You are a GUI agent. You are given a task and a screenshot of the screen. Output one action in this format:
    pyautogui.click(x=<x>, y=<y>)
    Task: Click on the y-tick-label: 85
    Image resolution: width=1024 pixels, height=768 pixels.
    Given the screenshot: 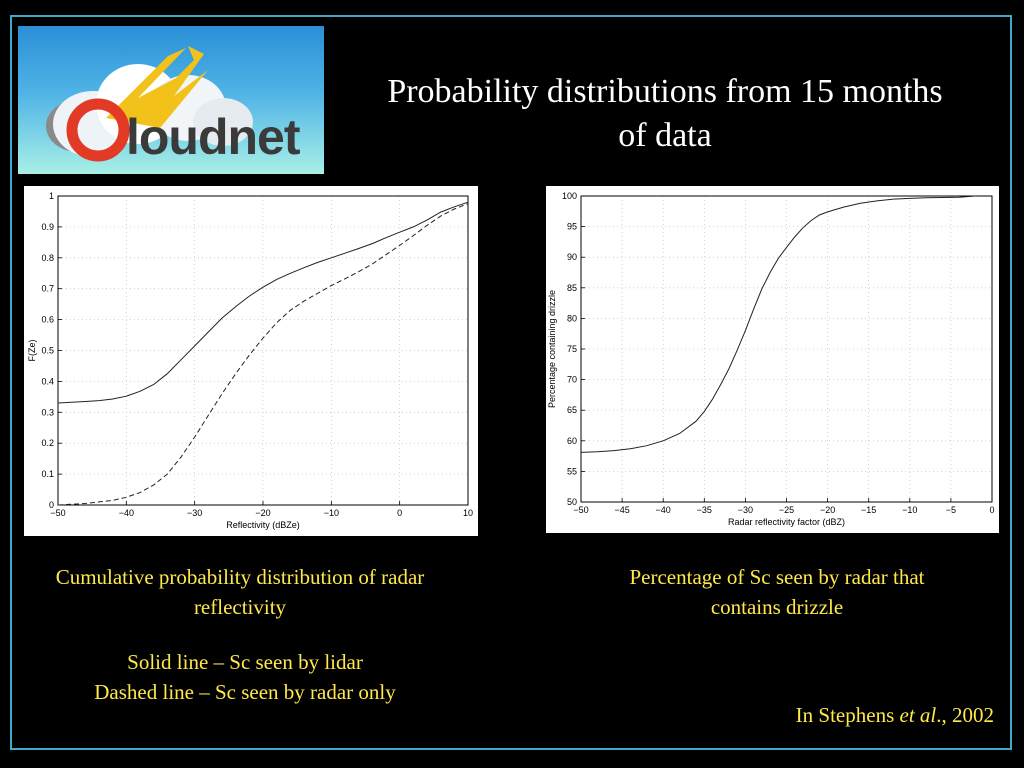 What is the action you would take?
    pyautogui.click(x=572, y=288)
    